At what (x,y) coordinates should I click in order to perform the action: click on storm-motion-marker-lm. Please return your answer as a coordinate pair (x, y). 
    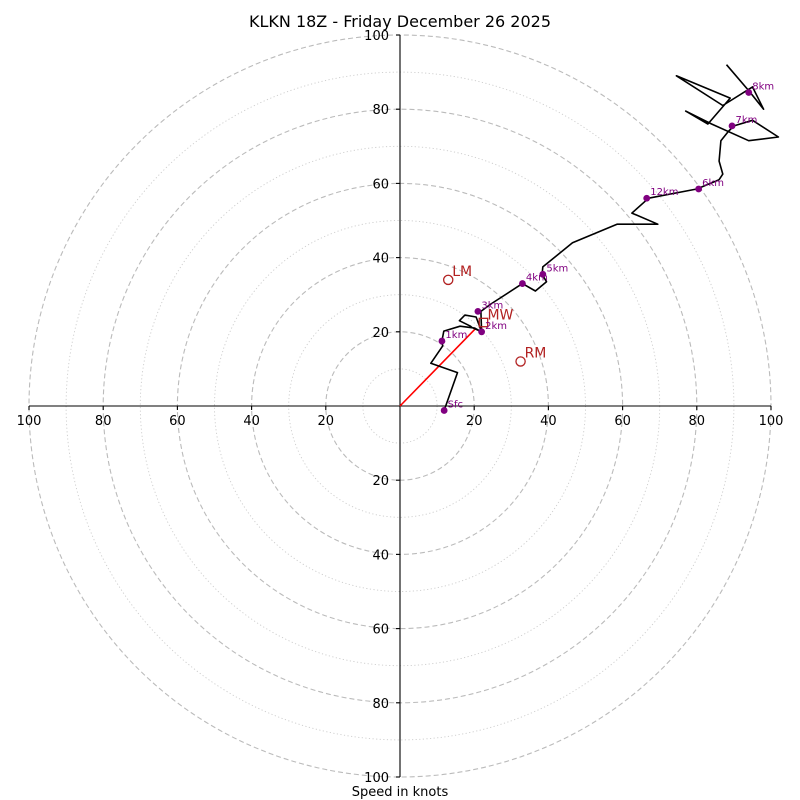
    Looking at the image, I should click on (448, 280).